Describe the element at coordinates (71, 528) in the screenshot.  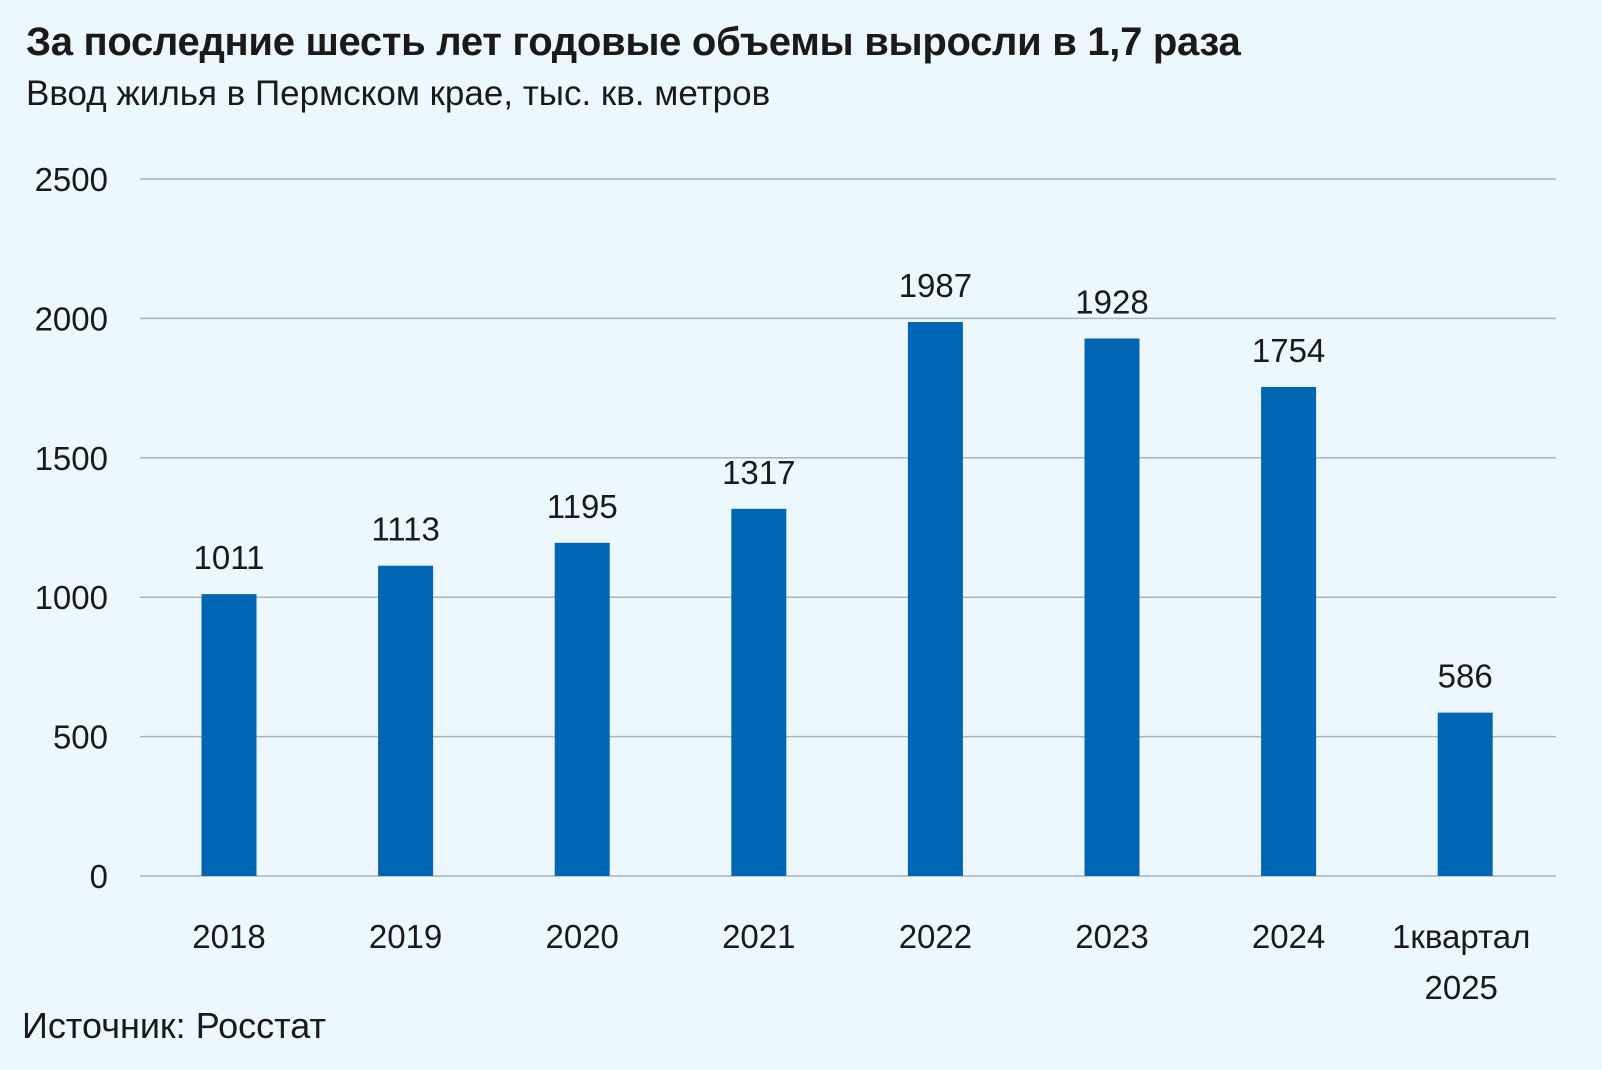
I see `y-axis-ticks: 0 500 1000 1500 2000 2500` at that location.